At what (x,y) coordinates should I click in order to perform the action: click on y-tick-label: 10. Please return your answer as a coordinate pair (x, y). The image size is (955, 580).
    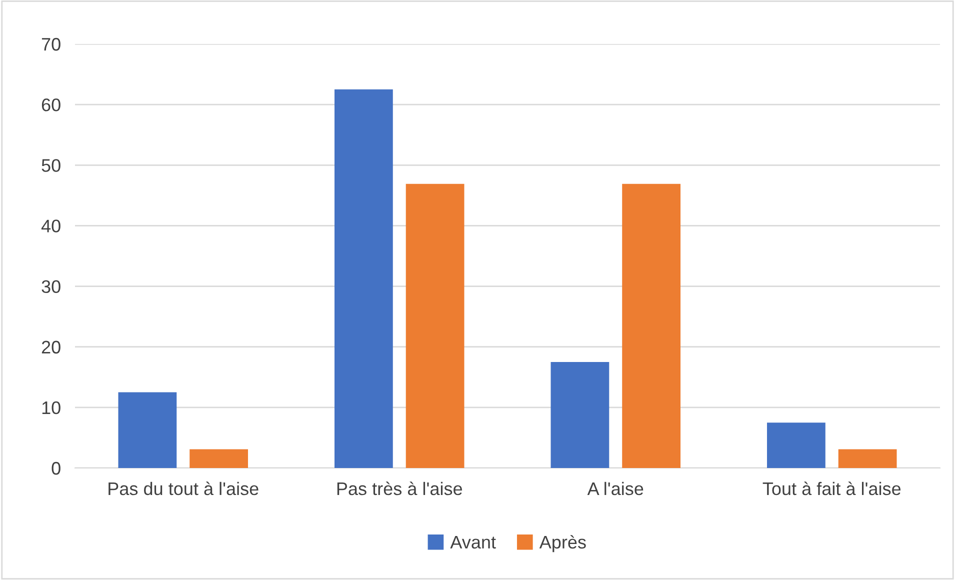
    Looking at the image, I should click on (51, 407).